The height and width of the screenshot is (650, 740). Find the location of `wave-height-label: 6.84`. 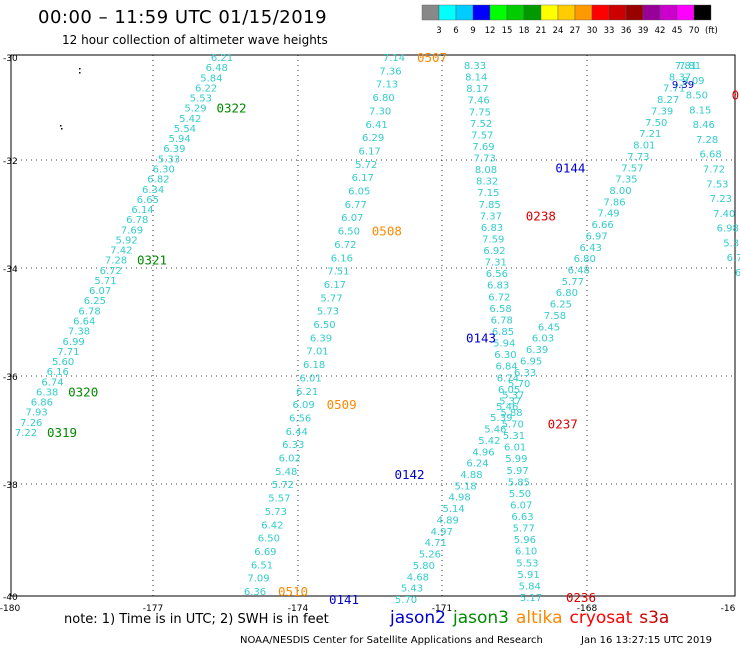

wave-height-label: 6.84 is located at coordinates (507, 367).